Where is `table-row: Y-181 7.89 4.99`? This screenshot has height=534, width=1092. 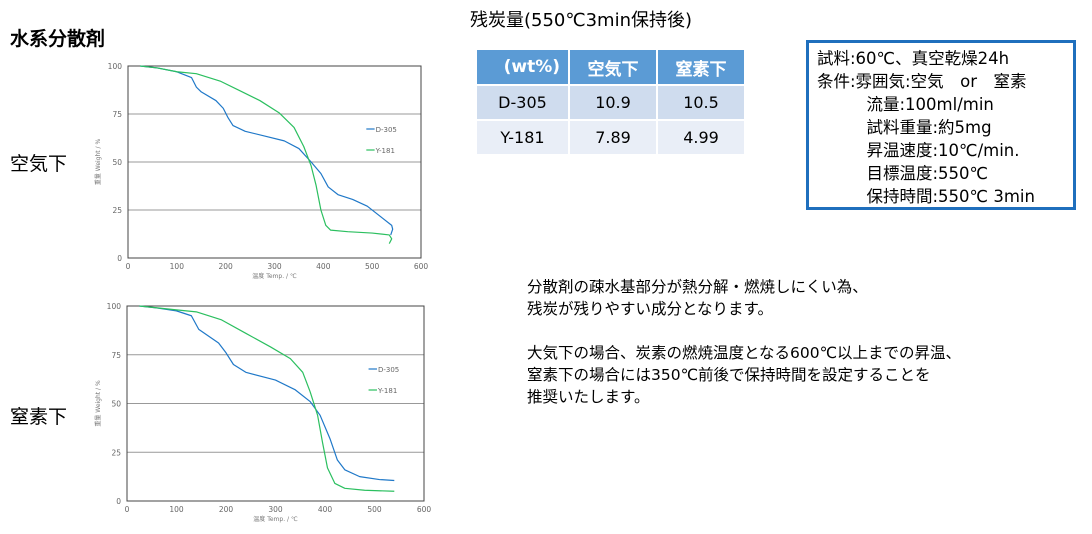
table-row: Y-181 7.89 4.99 is located at coordinates (610, 137).